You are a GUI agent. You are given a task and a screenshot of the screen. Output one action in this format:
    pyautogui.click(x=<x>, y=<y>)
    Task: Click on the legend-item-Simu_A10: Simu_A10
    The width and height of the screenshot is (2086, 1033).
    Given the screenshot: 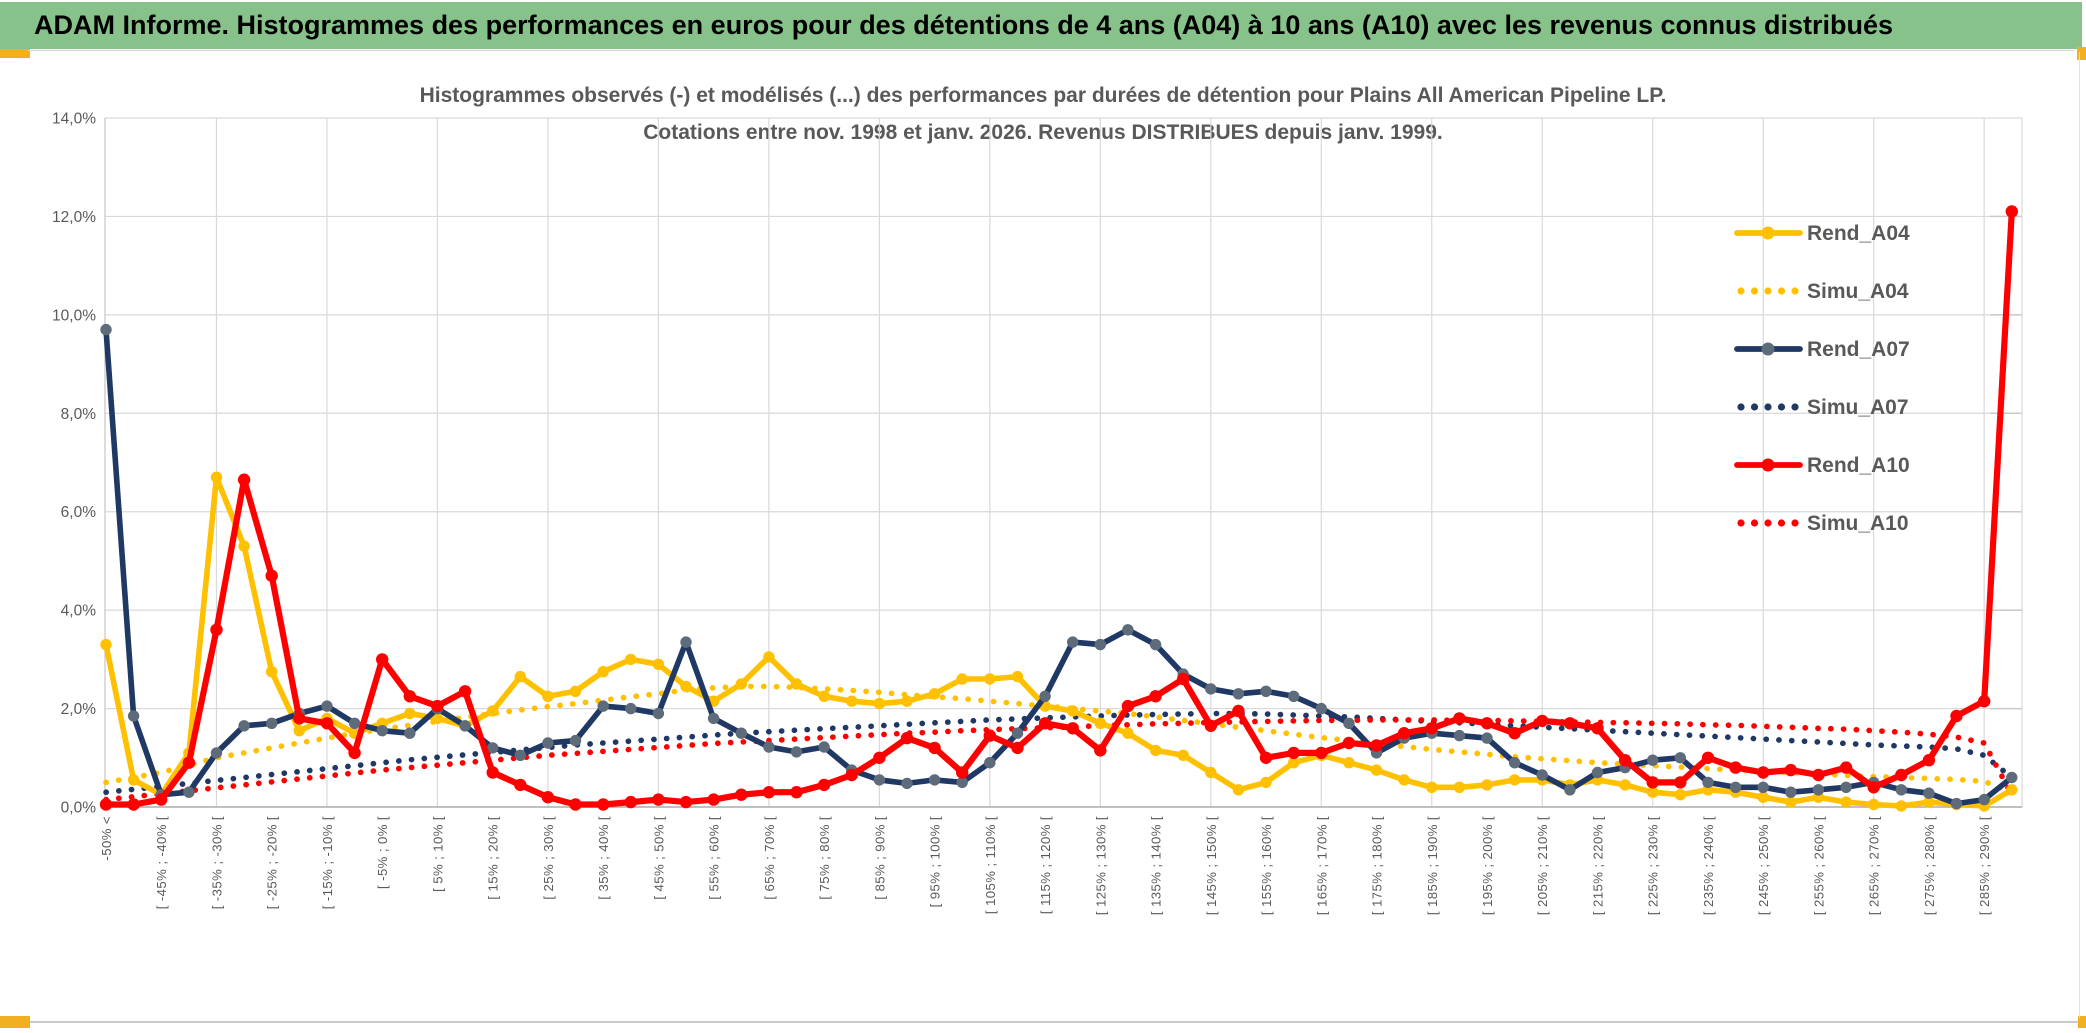 What is the action you would take?
    pyautogui.click(x=1823, y=523)
    